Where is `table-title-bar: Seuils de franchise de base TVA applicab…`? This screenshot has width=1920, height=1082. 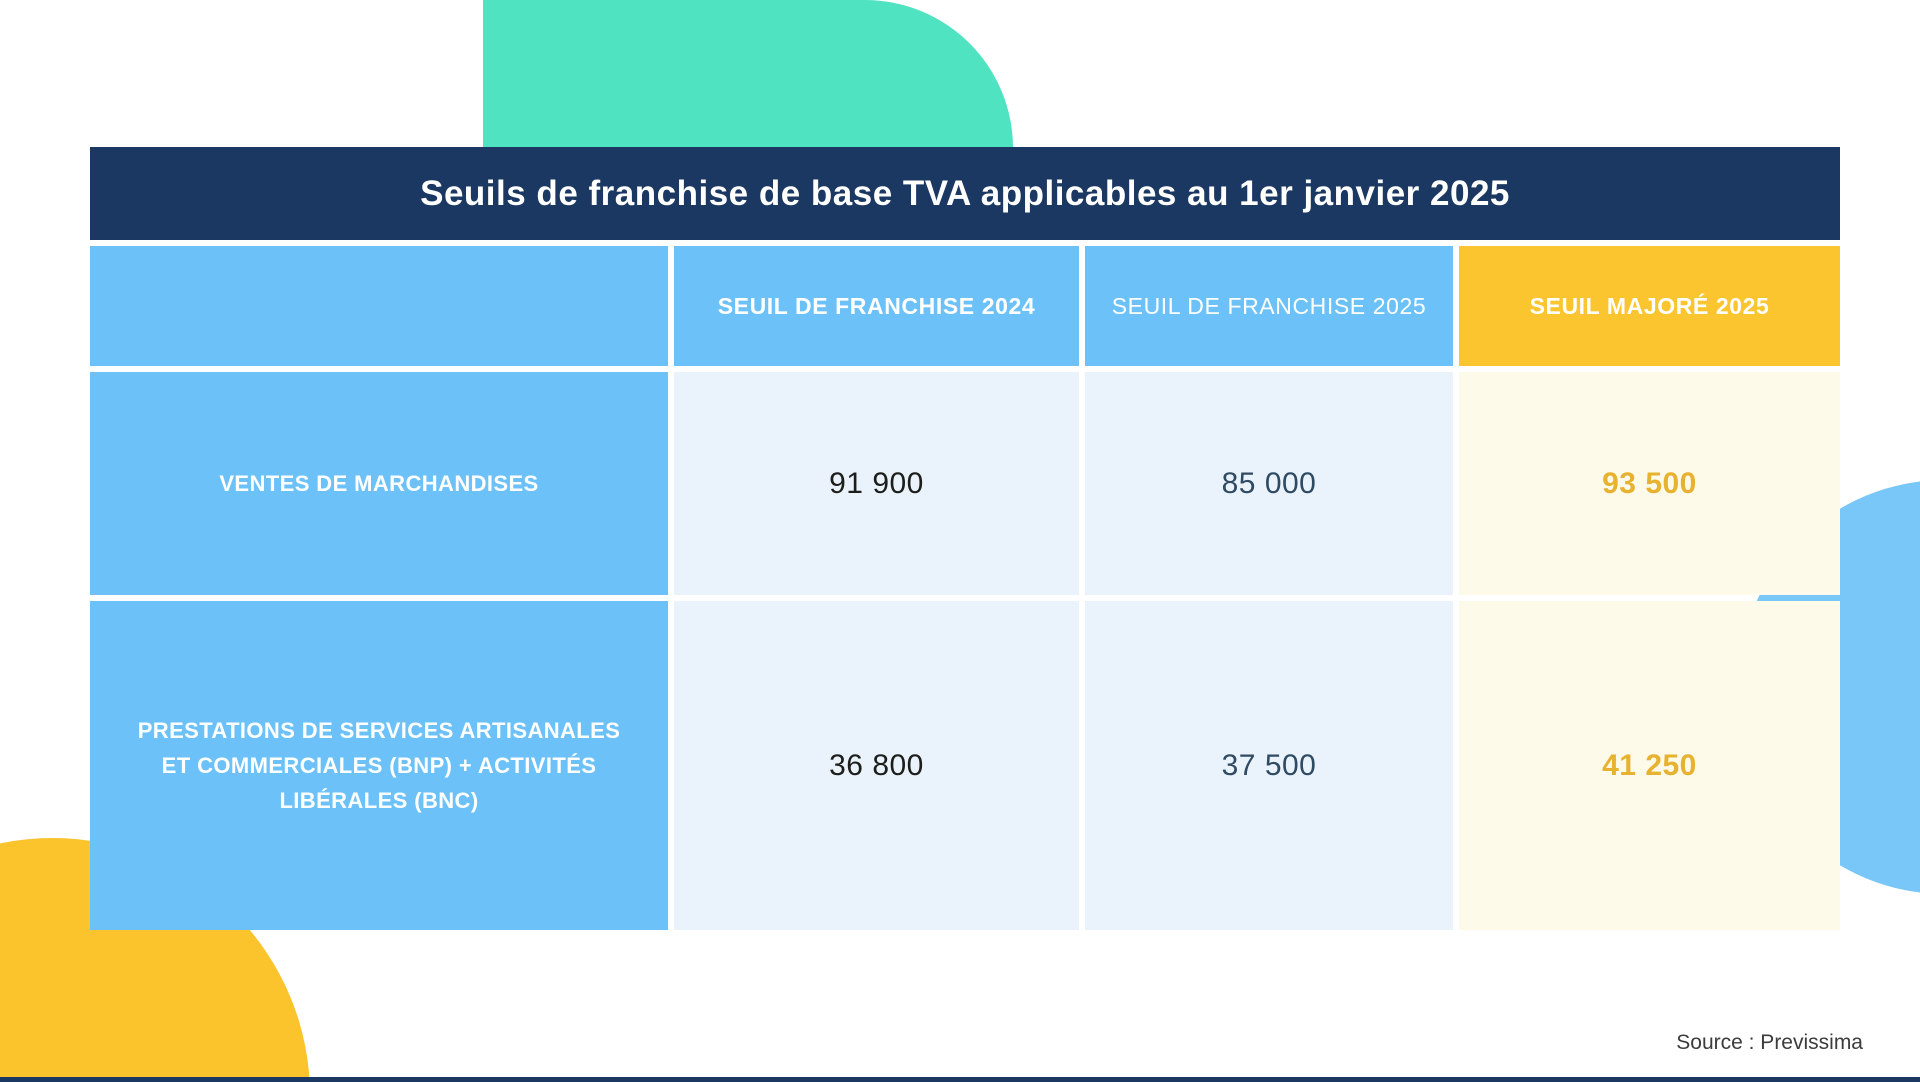 table-title-bar: Seuils de franchise de base TVA applicab… is located at coordinates (965, 193).